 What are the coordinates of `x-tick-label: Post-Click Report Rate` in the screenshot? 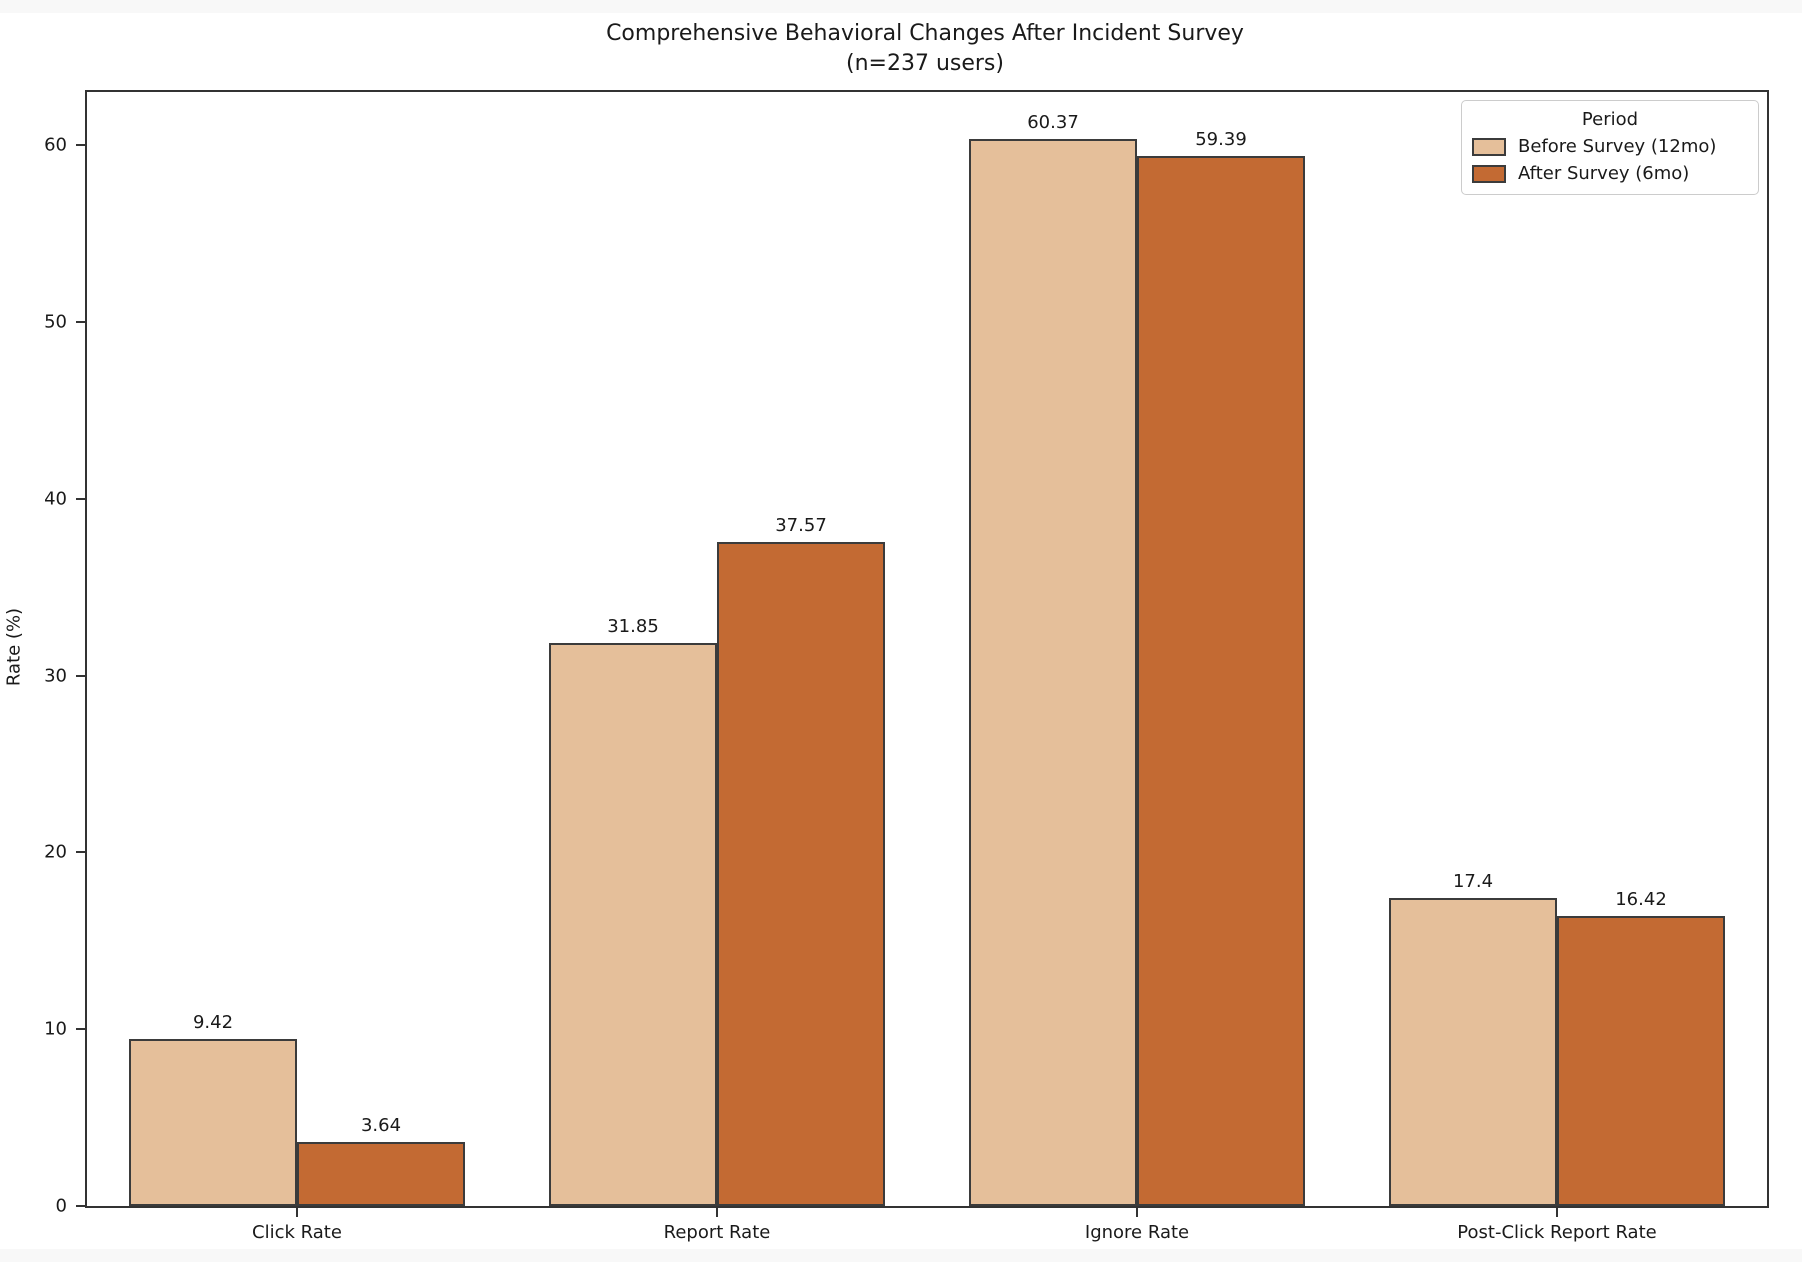 It's located at (1557, 1232).